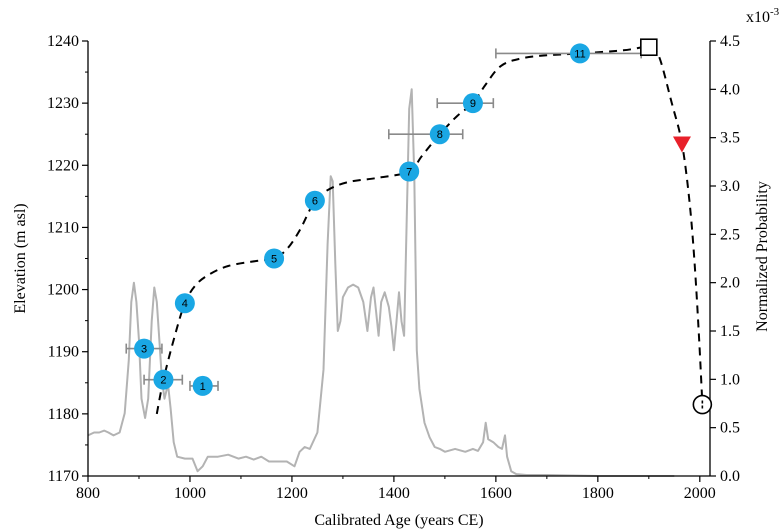 This screenshot has width=784, height=531. I want to click on dated-point-label: 7, so click(409, 173).